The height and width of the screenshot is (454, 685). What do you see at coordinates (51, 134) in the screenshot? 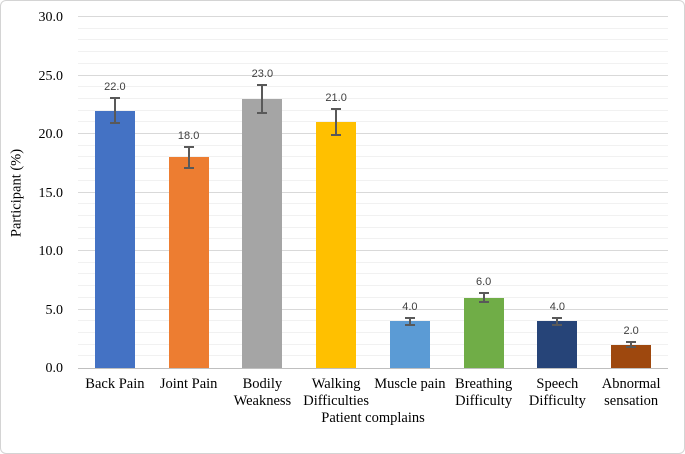
I see `y-tick-label: 20.0` at bounding box center [51, 134].